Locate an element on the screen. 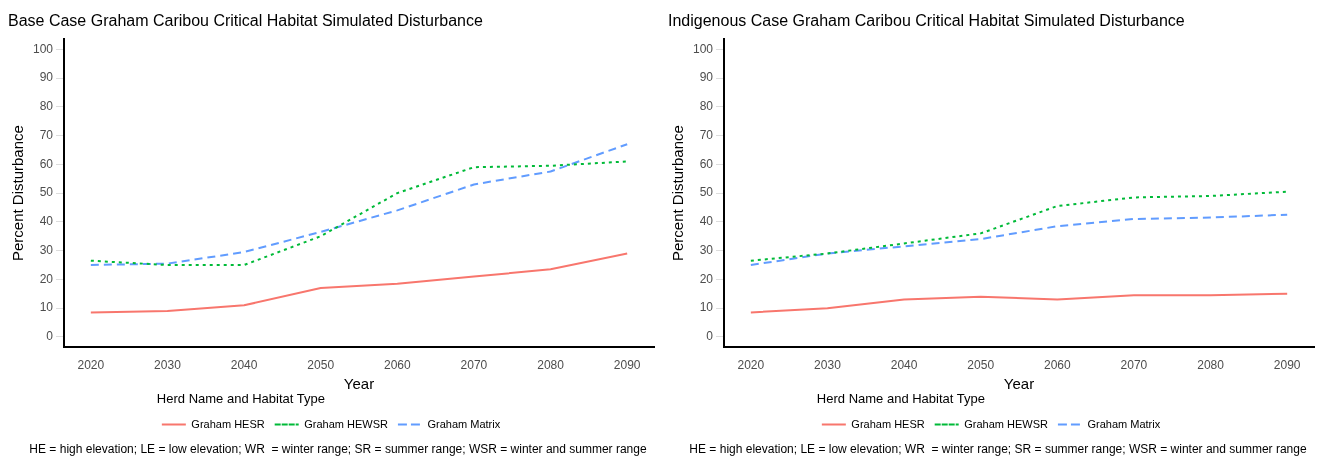 The height and width of the screenshot is (476, 1336). chart-title: Base Case Graham Caribou Critical Habitat Simulated Disturbance is located at coordinates (245, 21).